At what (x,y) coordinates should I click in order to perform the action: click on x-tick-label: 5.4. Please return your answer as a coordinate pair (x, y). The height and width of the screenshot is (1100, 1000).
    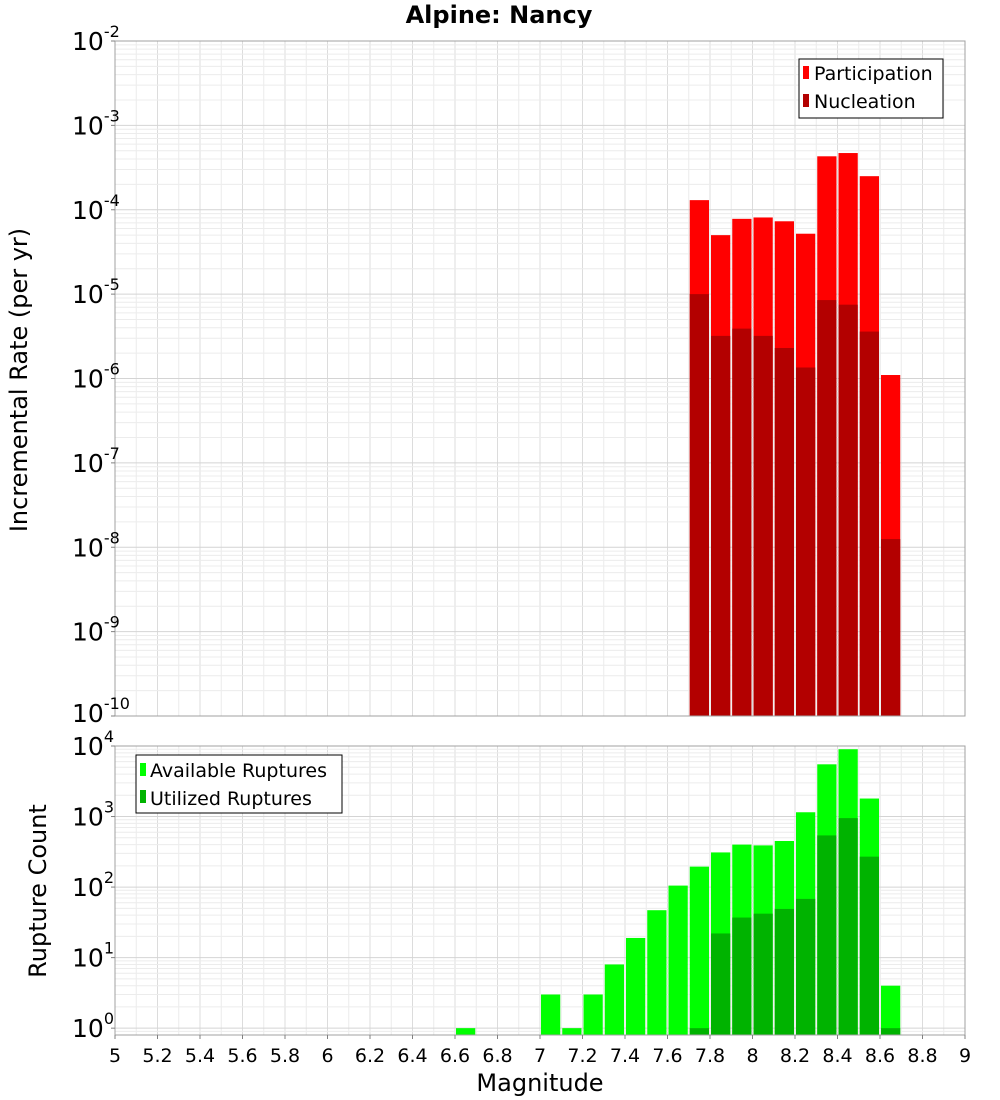
    Looking at the image, I should click on (200, 1056).